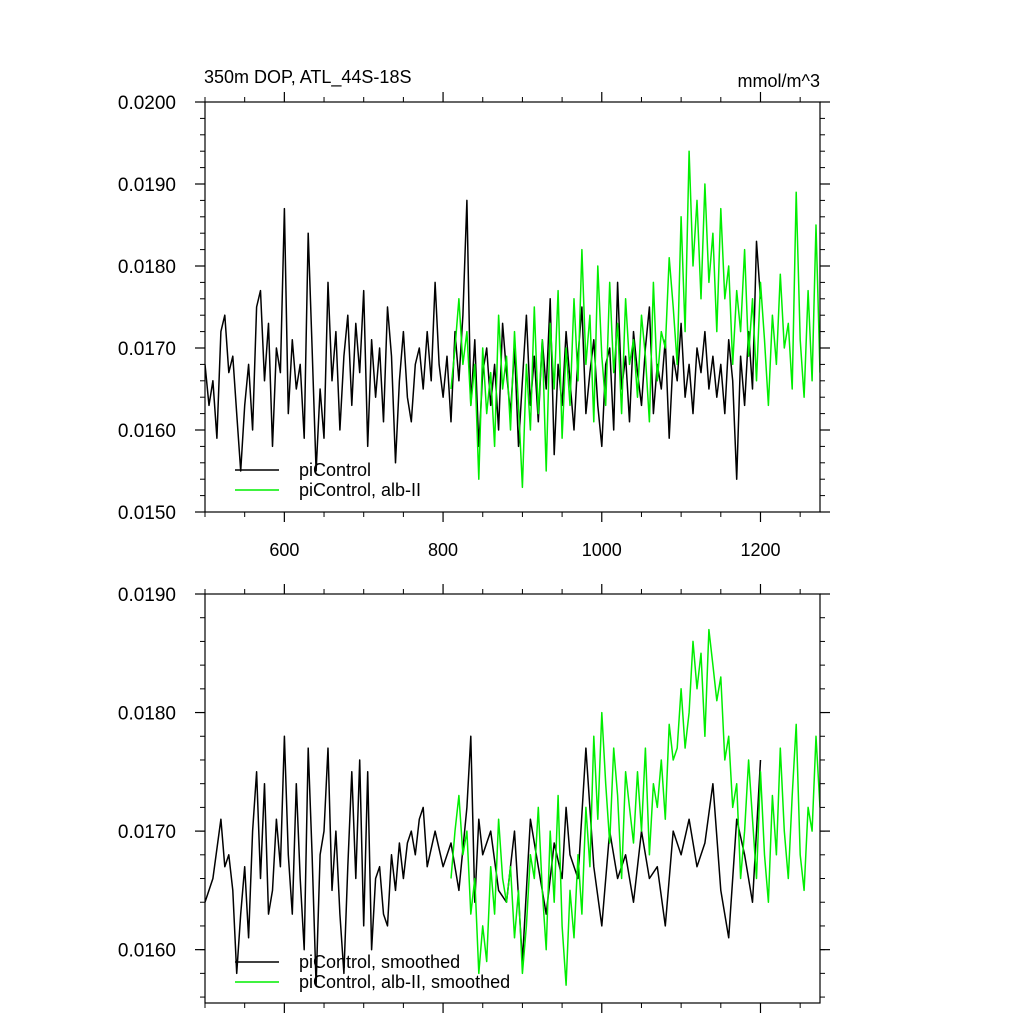 The height and width of the screenshot is (1024, 1024). I want to click on legend-label: piControl, smoothed, so click(379, 962).